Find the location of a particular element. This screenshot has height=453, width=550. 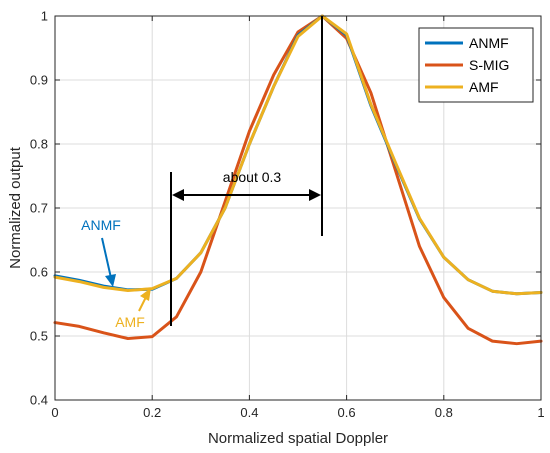

x-axis-title: Normalized spatial Doppler is located at coordinates (298, 438).